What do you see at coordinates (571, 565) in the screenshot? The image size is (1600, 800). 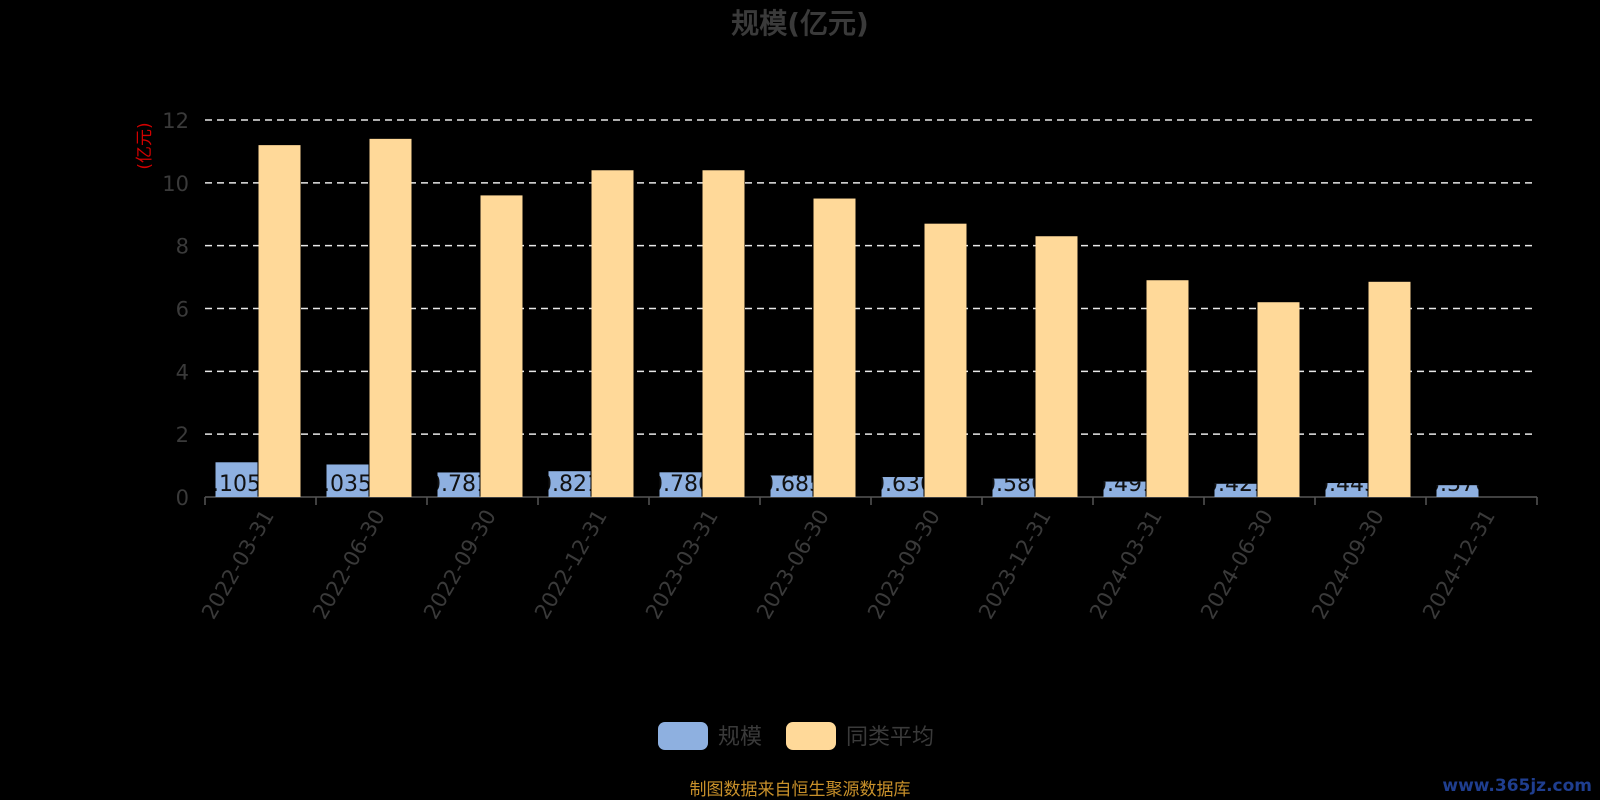 I see `x-tick-label: 2022-12-31` at bounding box center [571, 565].